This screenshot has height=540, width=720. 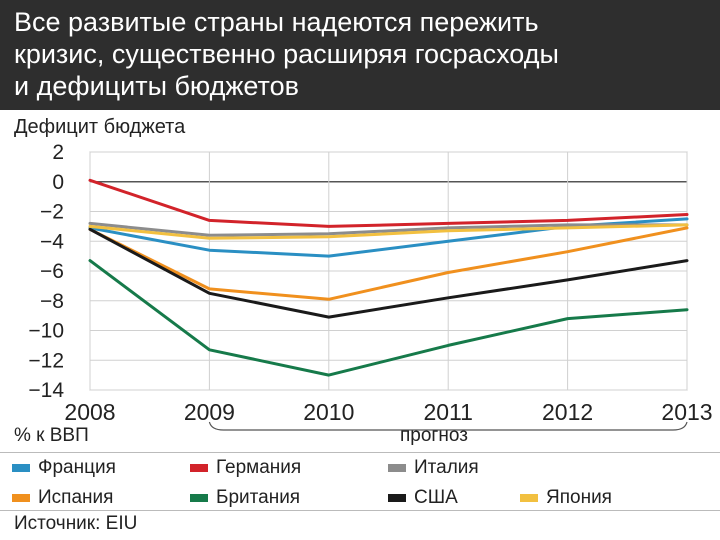 I want to click on legend-item-france: Франция, so click(x=64, y=468).